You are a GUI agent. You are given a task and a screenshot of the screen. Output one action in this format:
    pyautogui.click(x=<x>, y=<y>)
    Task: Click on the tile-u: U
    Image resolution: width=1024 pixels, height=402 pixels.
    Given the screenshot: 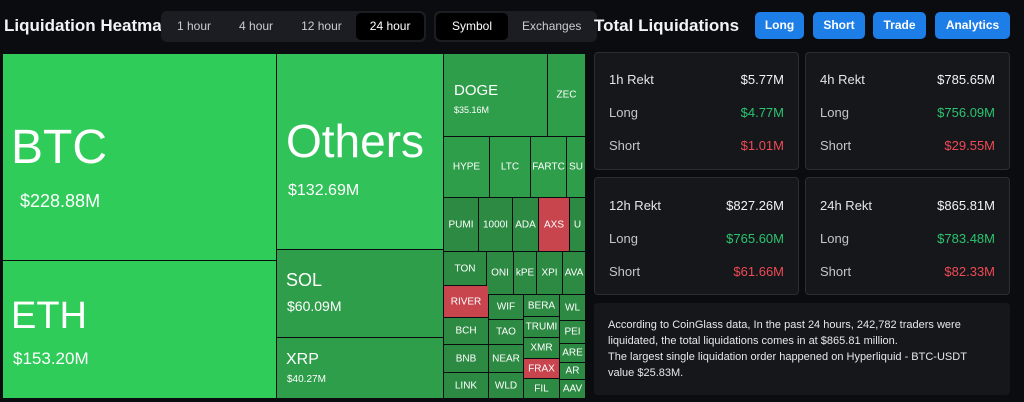 What is the action you would take?
    pyautogui.click(x=577, y=224)
    